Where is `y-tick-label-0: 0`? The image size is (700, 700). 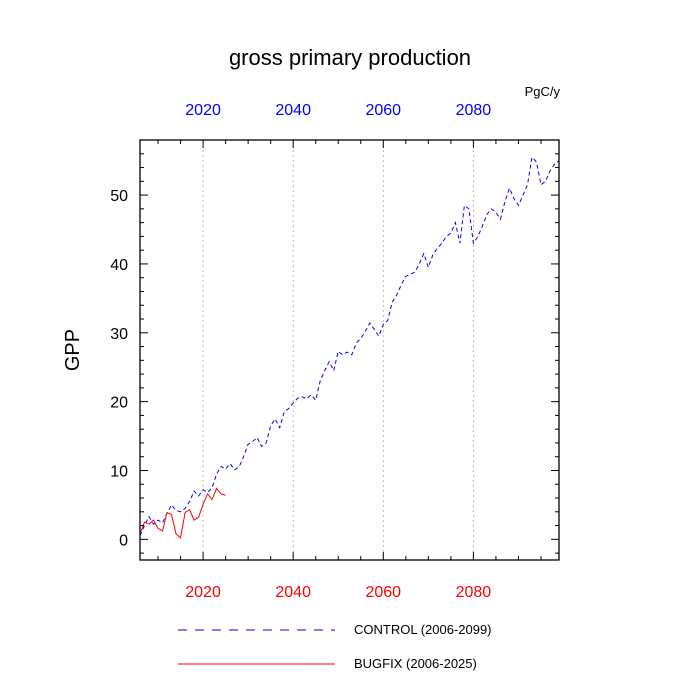 y-tick-label-0: 0 is located at coordinates (123, 540).